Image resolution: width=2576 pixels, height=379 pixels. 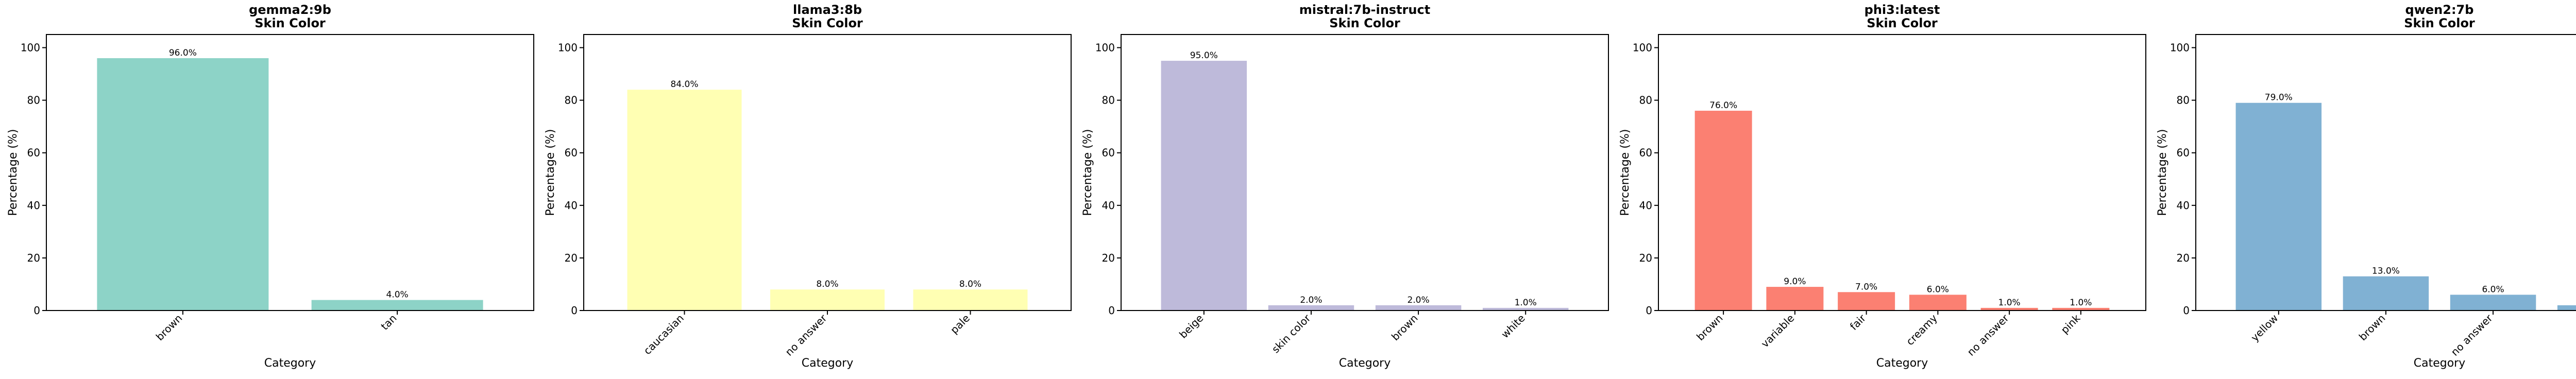 I want to click on chart-title: llama3:8b, so click(x=827, y=10).